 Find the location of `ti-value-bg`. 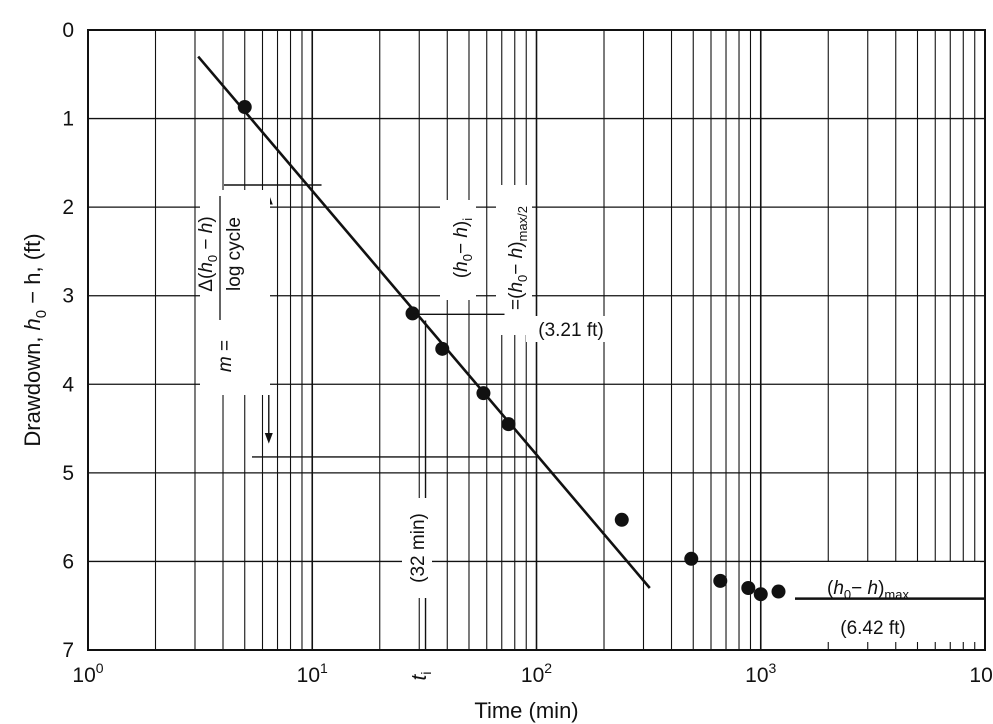

ti-value-bg is located at coordinates (417, 548).